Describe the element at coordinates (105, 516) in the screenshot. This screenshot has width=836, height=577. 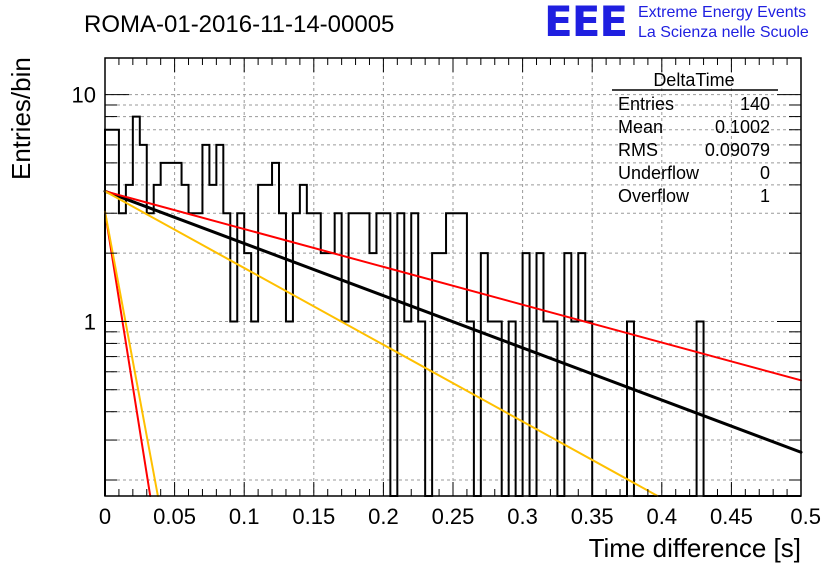
I see `x-tick-label: 0` at that location.